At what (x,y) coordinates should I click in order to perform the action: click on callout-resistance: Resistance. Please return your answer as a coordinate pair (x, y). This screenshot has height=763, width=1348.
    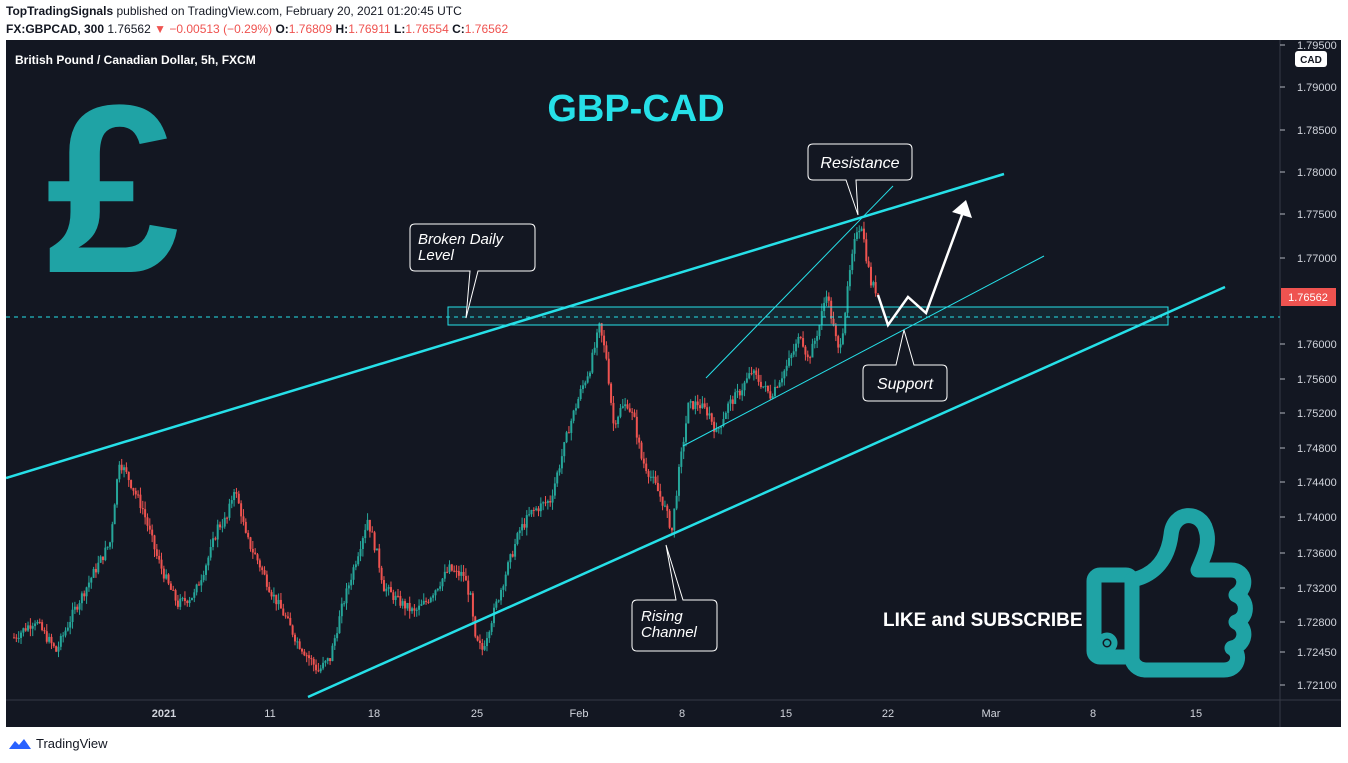
    Looking at the image, I should click on (860, 179).